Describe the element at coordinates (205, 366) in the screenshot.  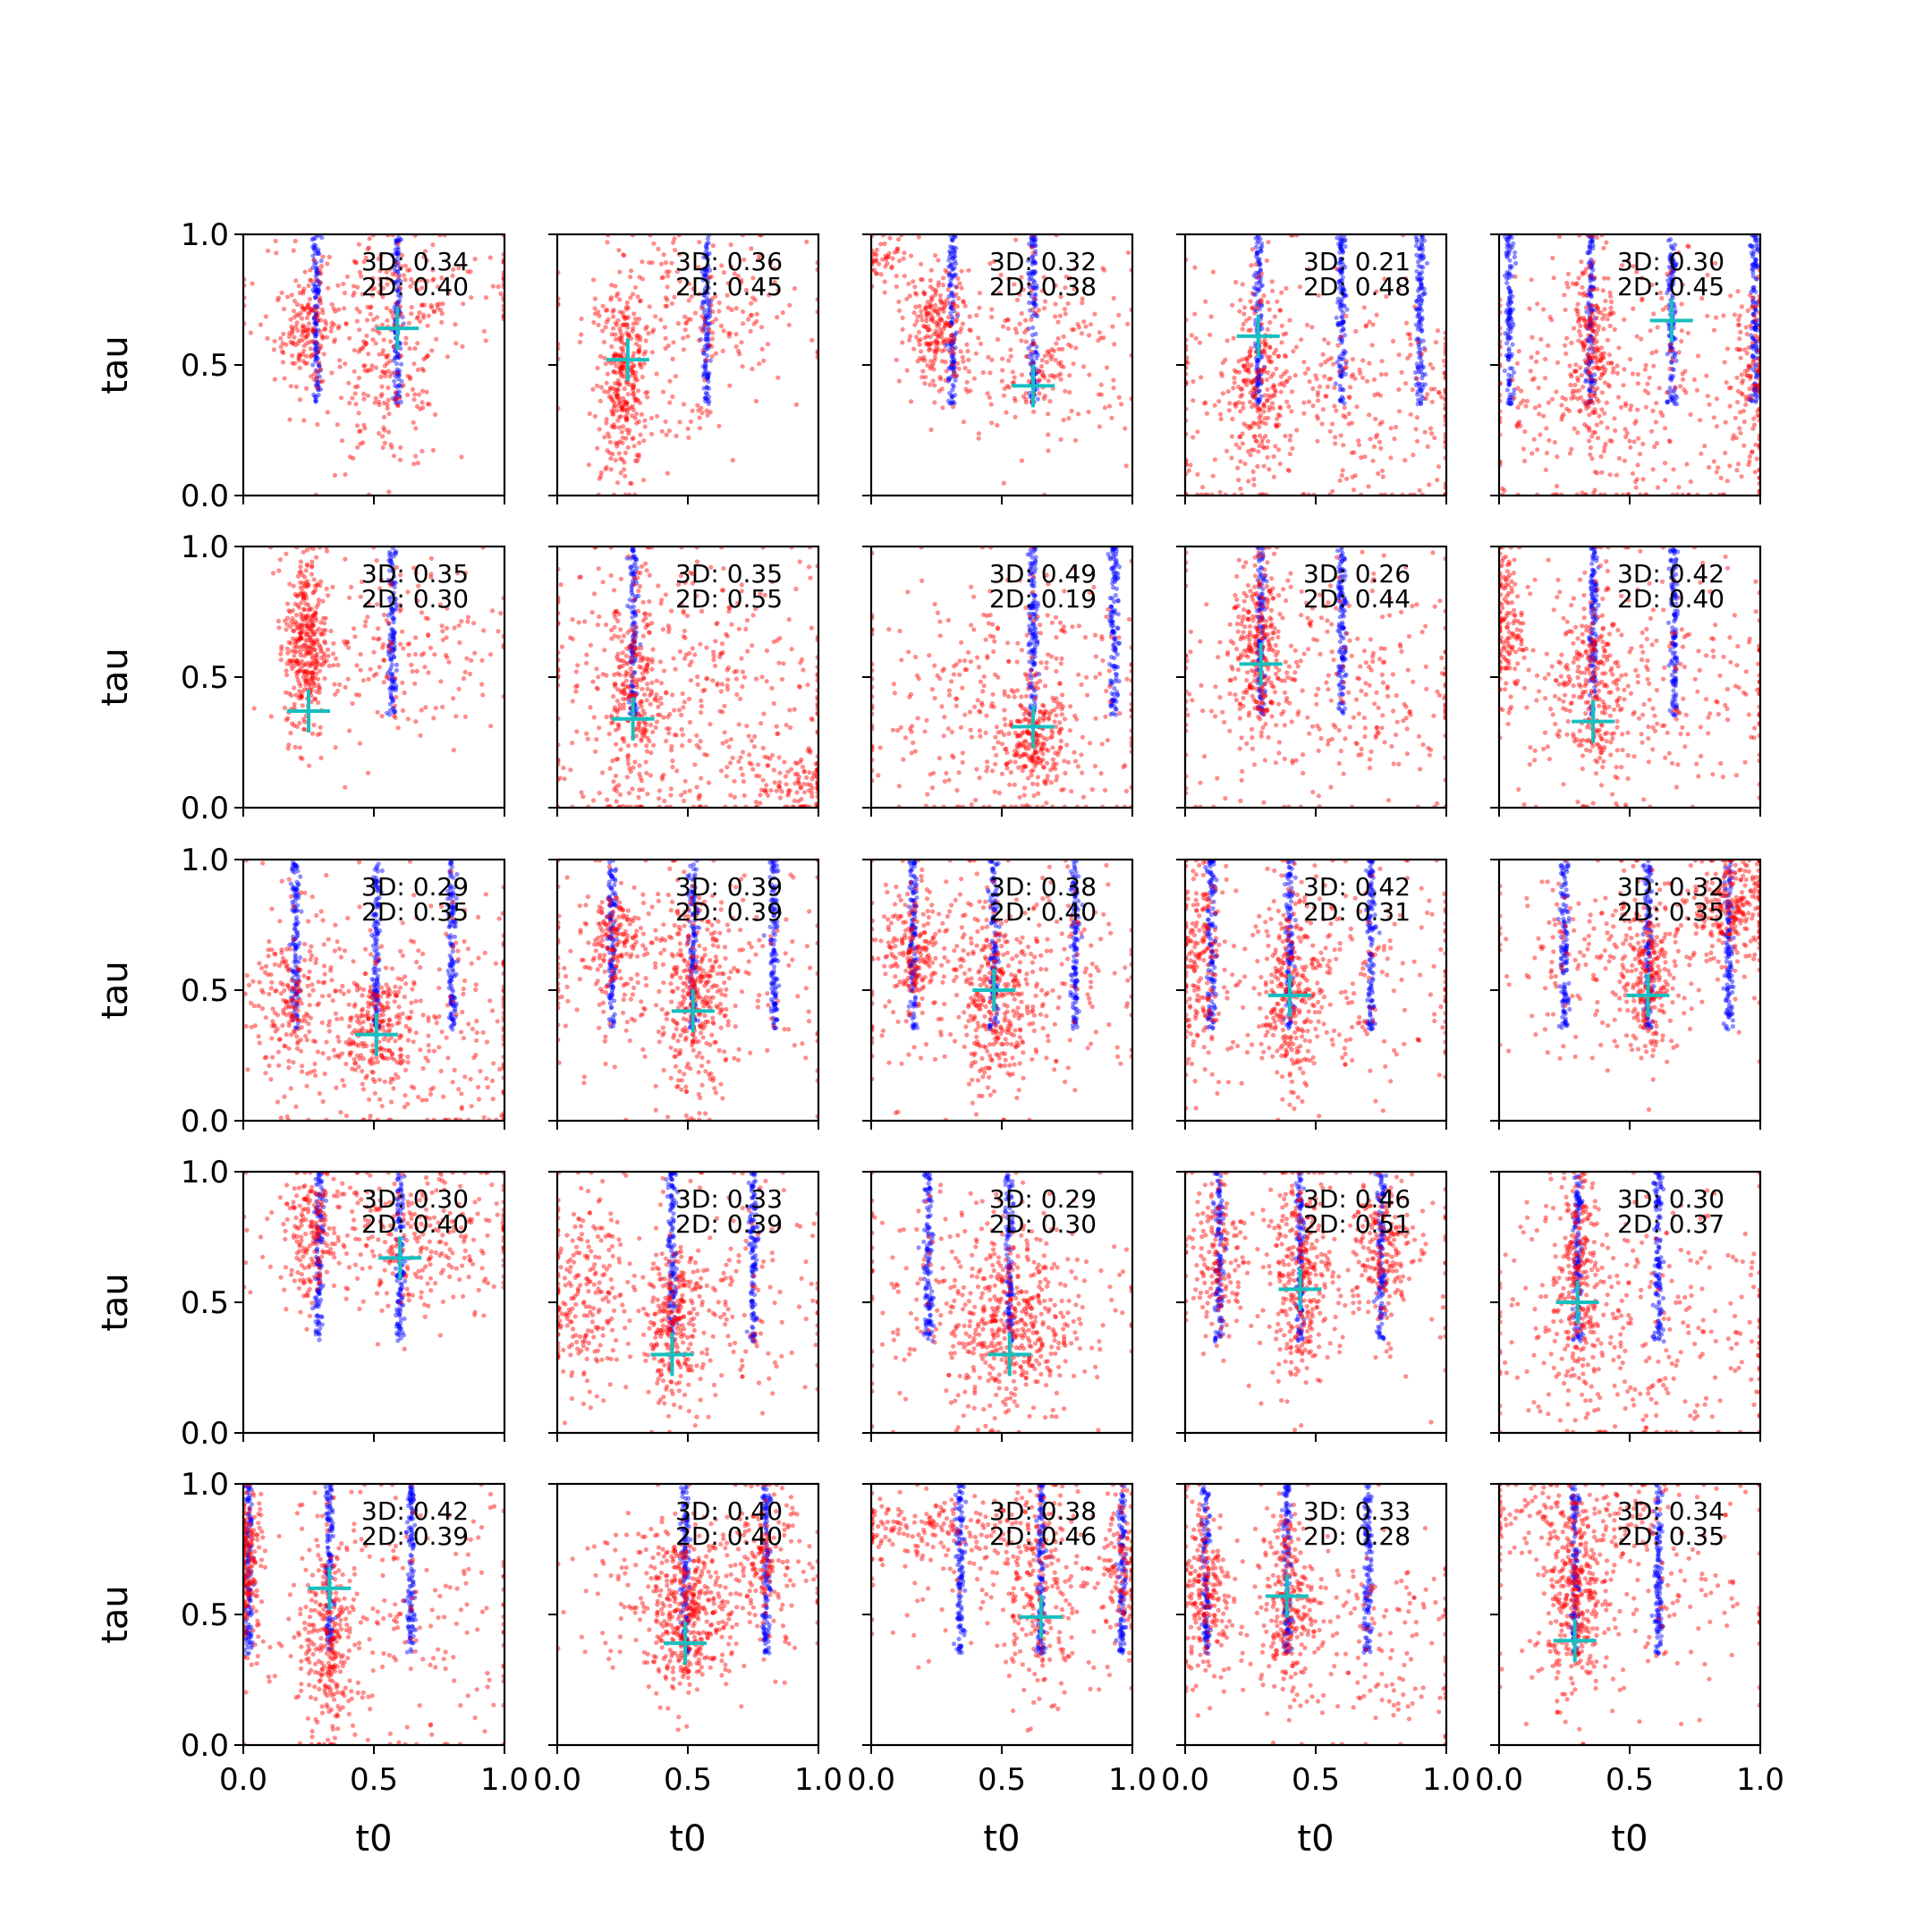
I see `y-tick-label: 0.5` at that location.